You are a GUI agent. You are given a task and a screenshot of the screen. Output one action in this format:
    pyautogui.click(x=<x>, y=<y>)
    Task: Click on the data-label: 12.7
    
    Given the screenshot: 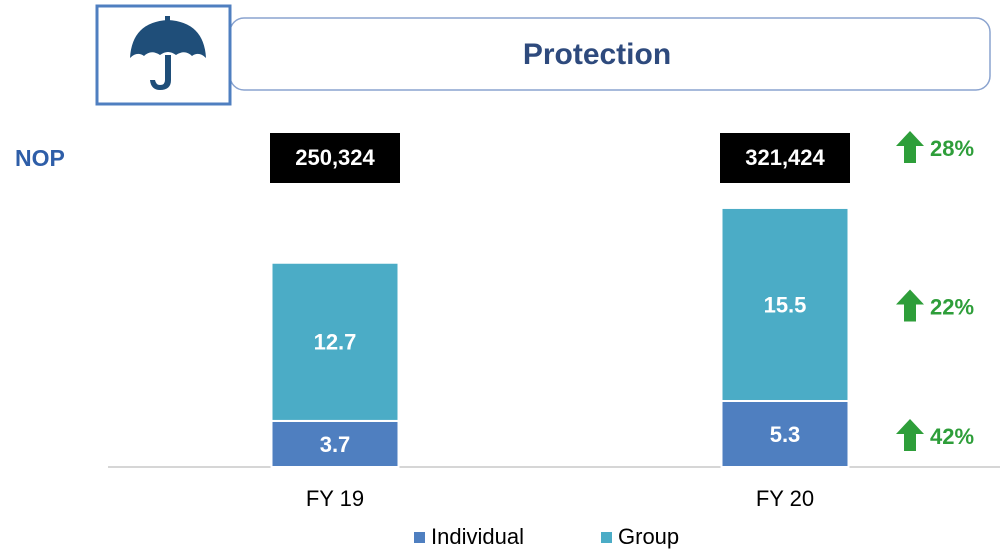 What is the action you would take?
    pyautogui.click(x=335, y=342)
    